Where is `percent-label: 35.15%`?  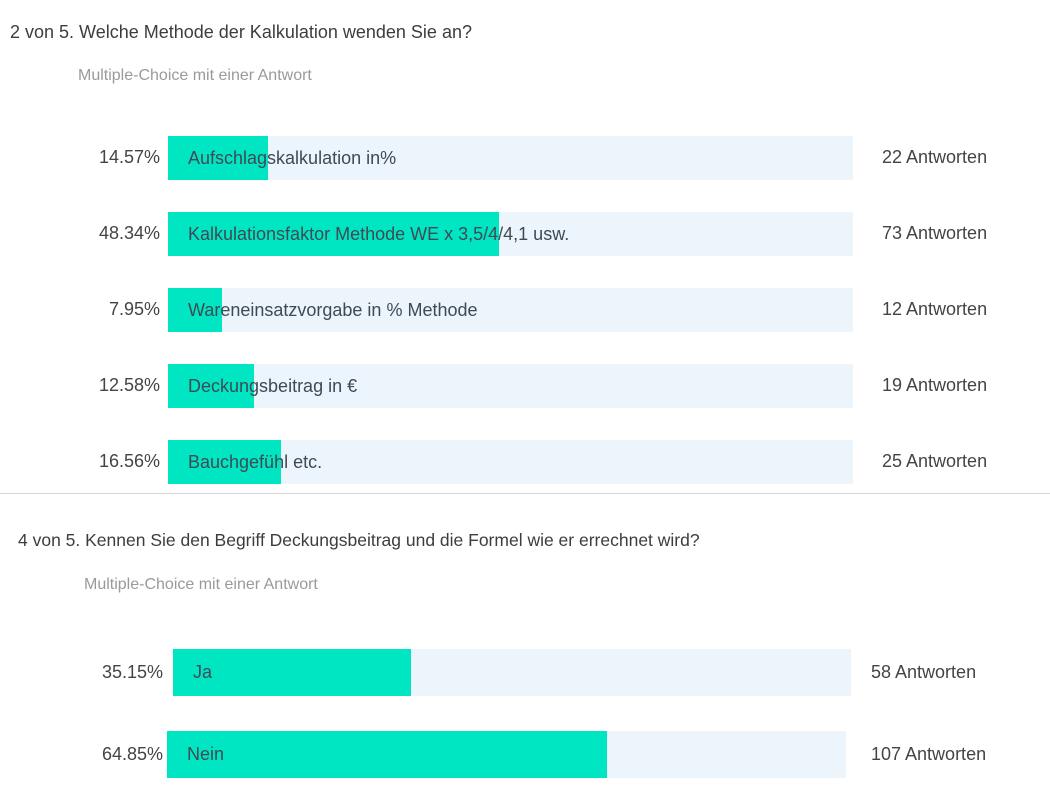
percent-label: 35.15% is located at coordinates (132, 671).